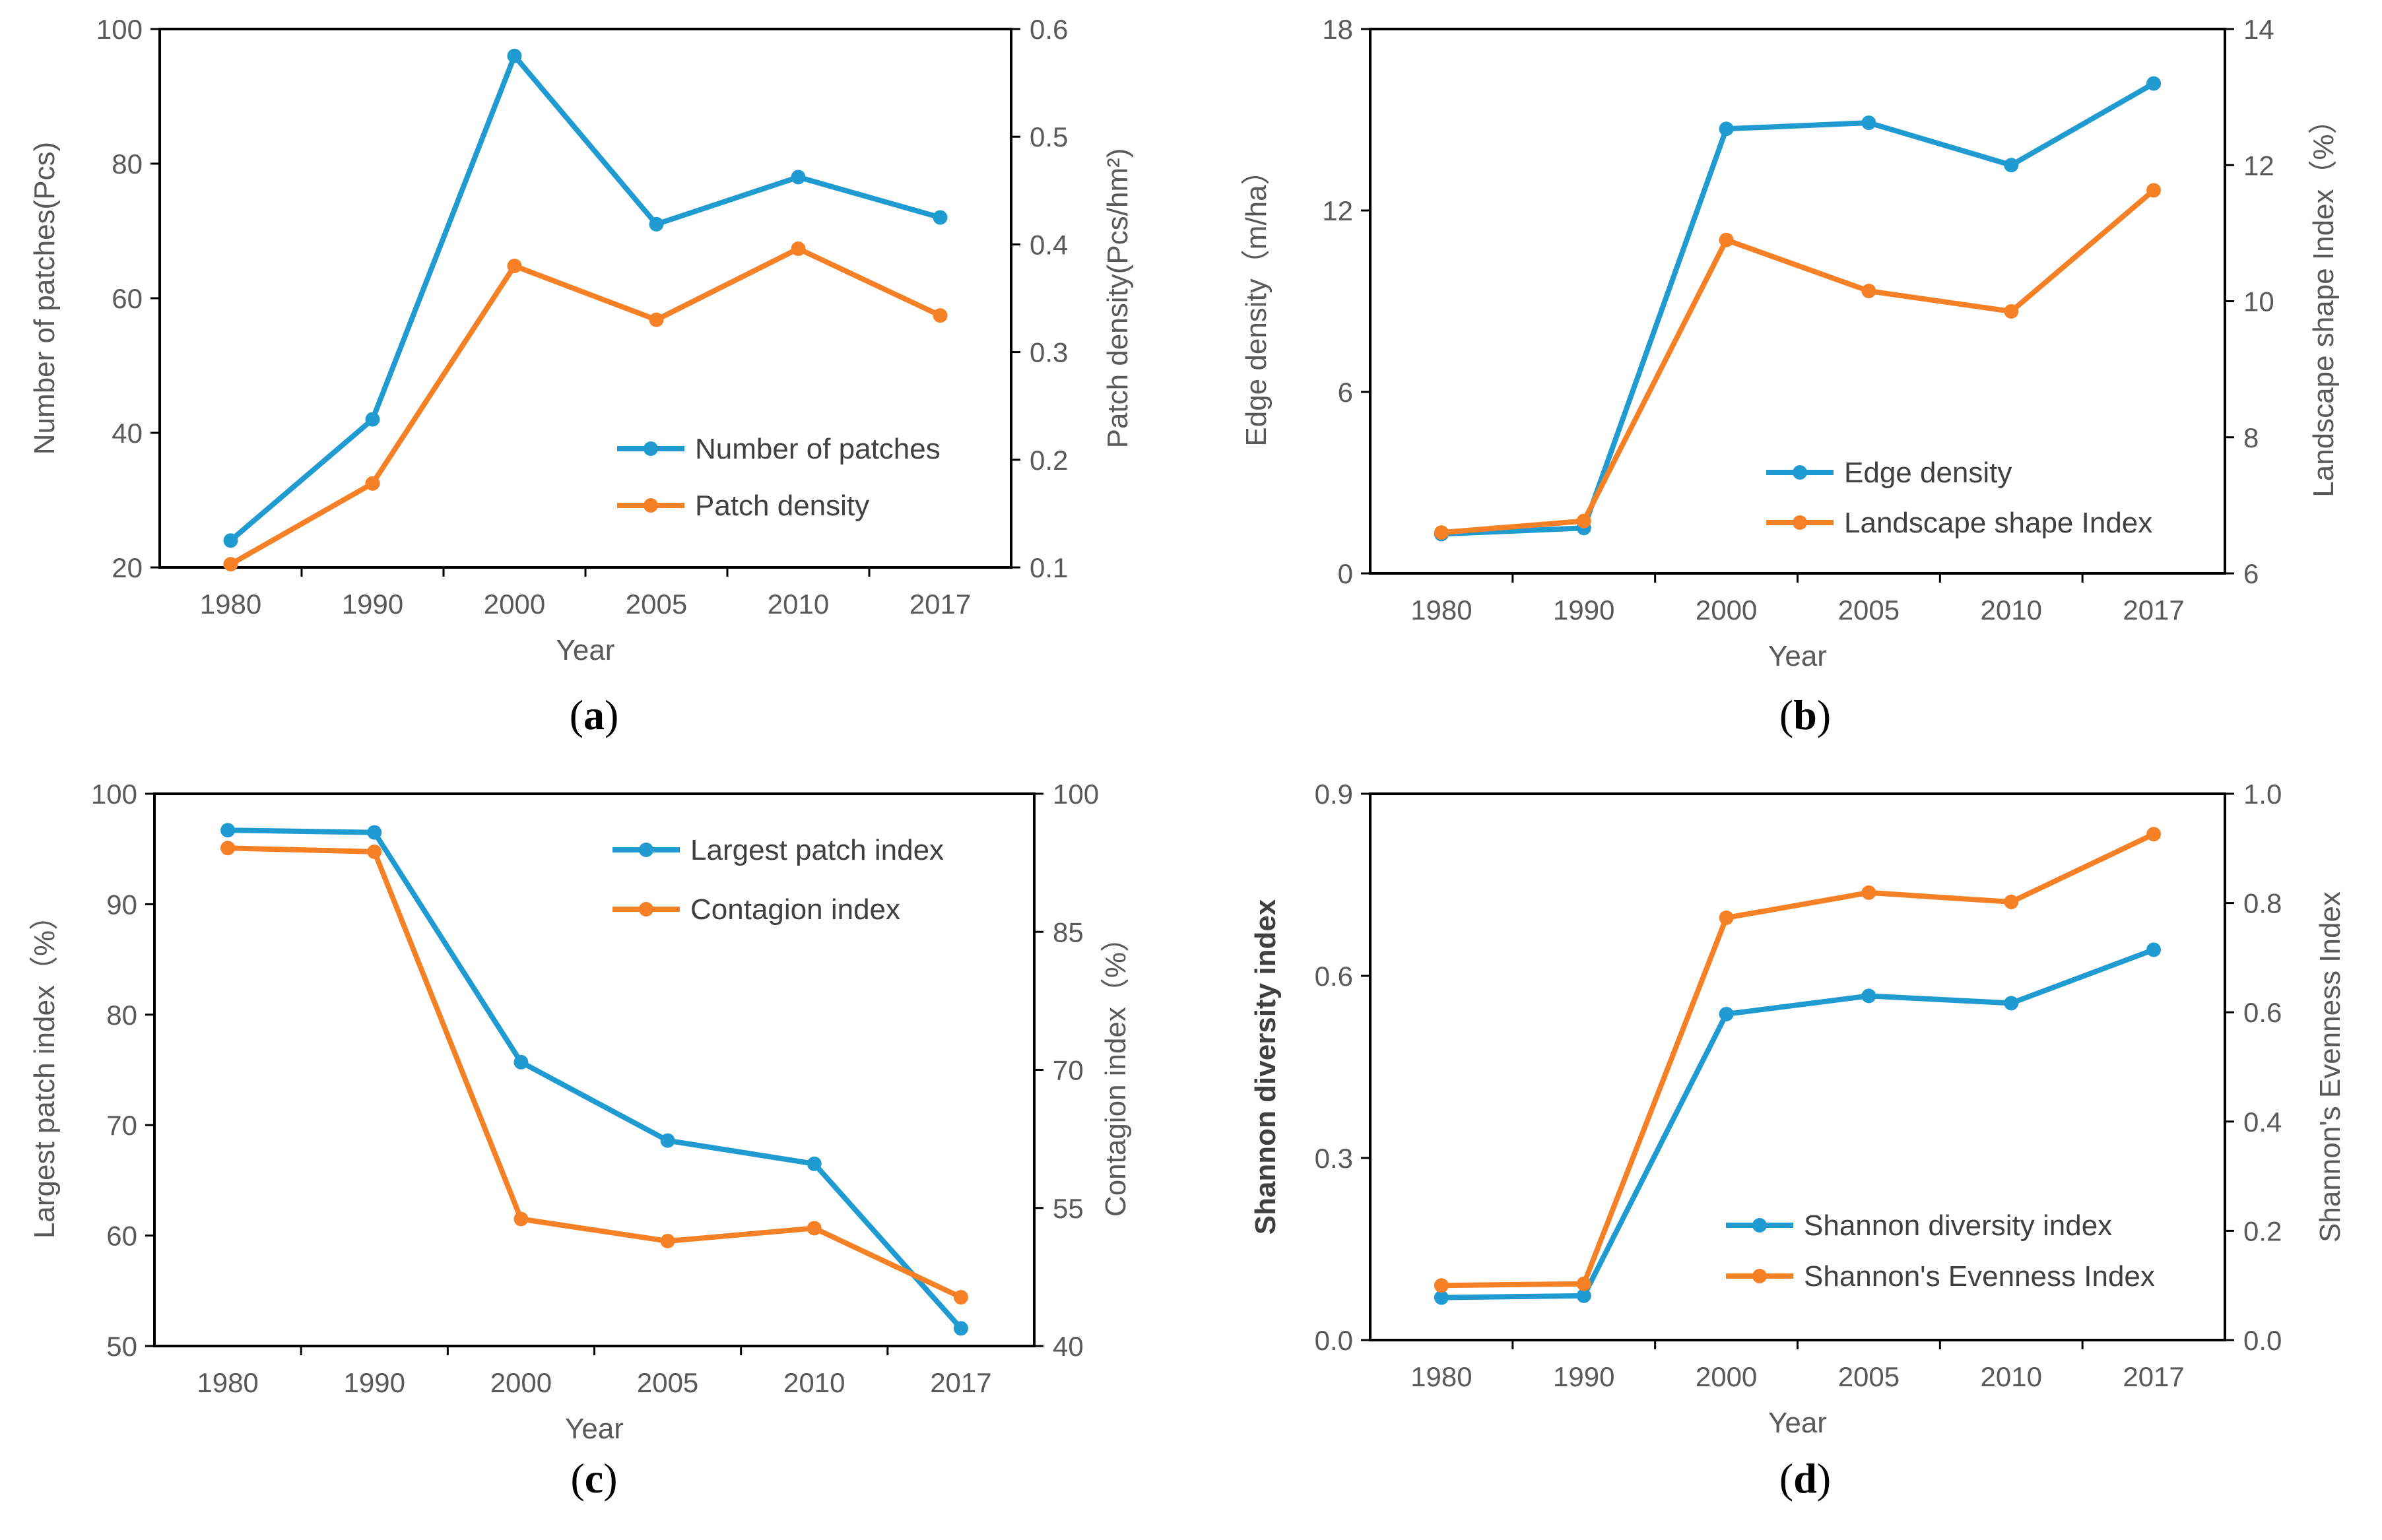 The width and height of the screenshot is (2382, 1540). I want to click on y-tick-label: 0.3, so click(1334, 1158).